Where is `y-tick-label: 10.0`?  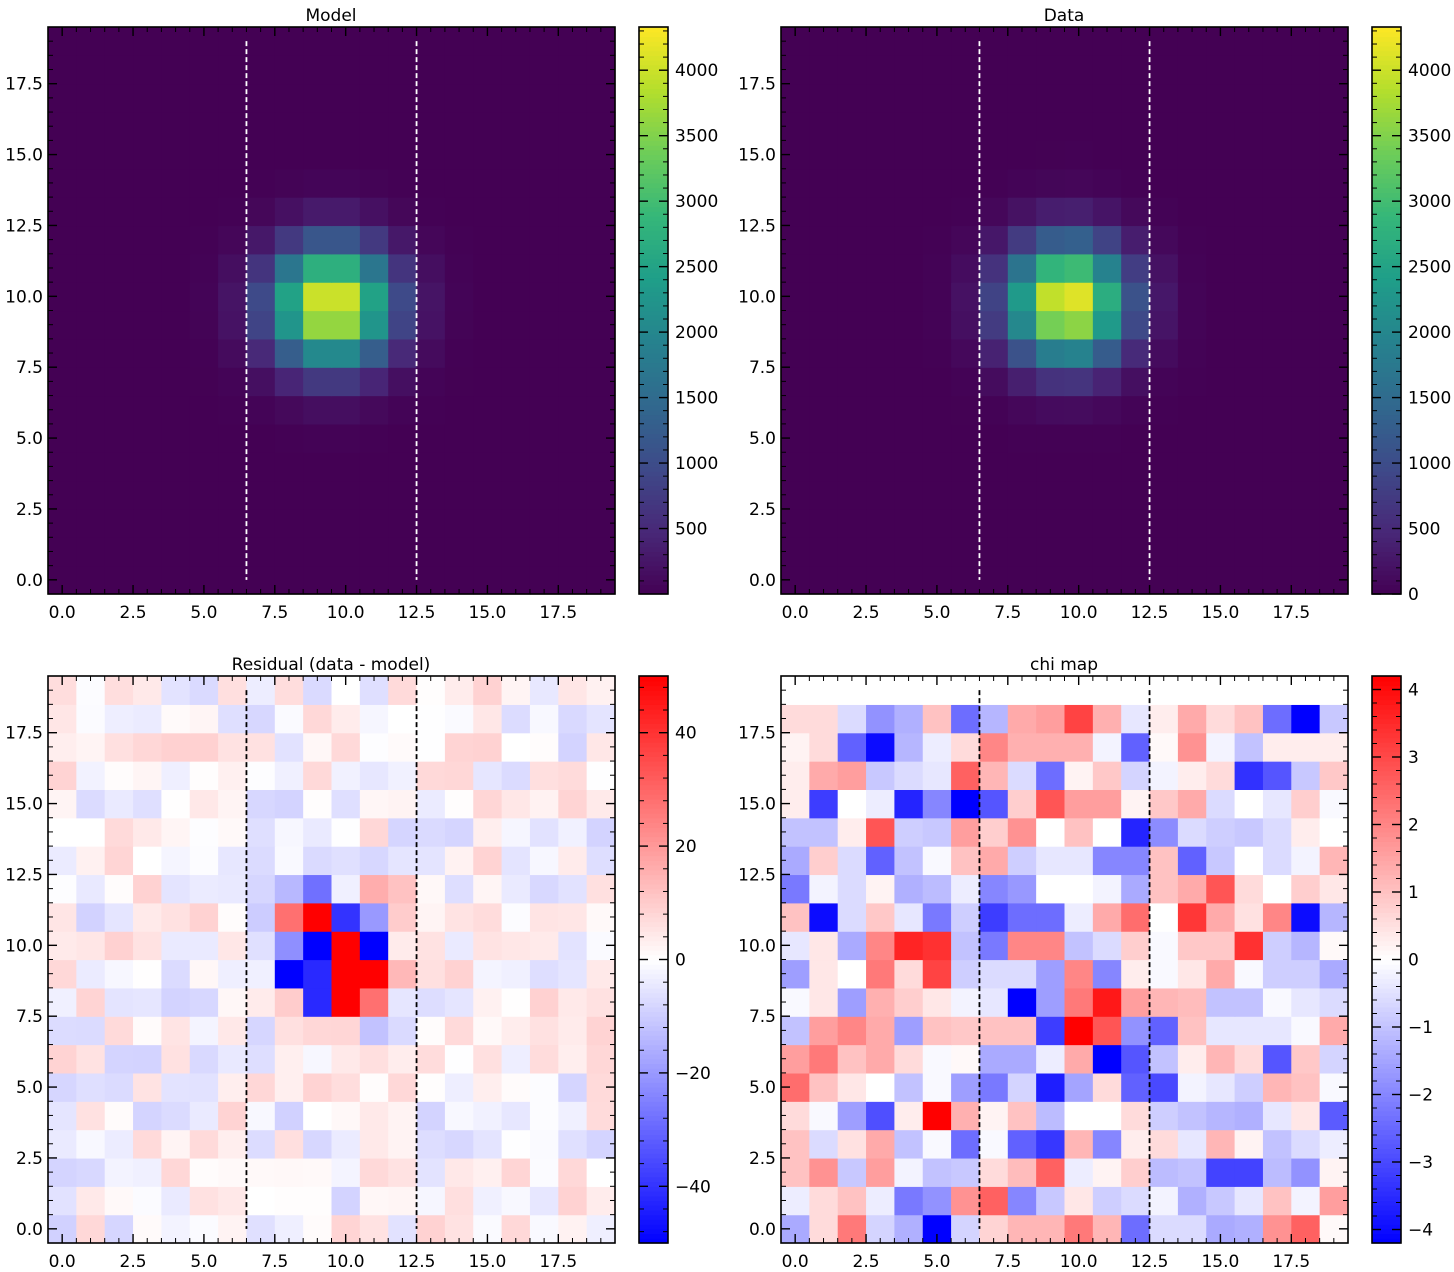 y-tick-label: 10.0 is located at coordinates (24, 946).